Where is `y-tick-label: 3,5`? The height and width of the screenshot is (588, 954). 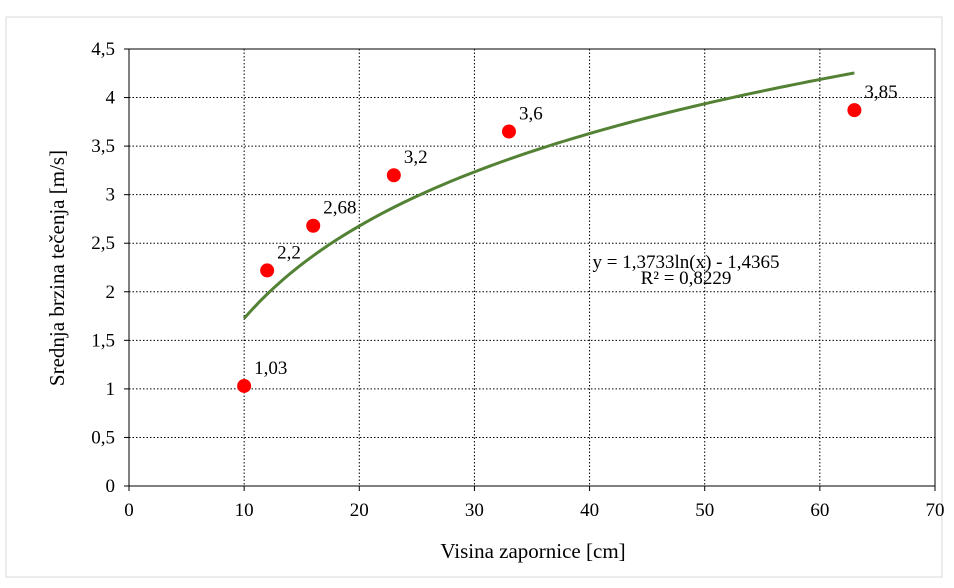
y-tick-label: 3,5 is located at coordinates (103, 146).